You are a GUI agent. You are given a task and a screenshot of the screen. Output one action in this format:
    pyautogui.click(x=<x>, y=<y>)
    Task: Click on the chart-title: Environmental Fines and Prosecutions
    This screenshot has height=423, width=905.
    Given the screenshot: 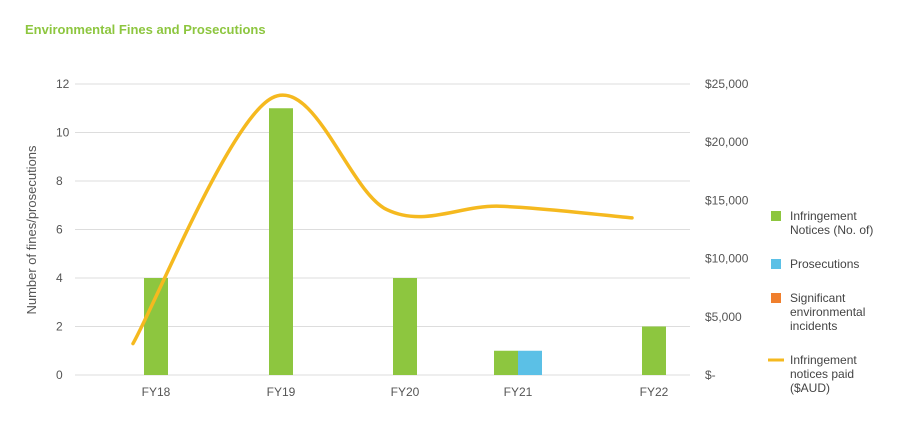 What is the action you would take?
    pyautogui.click(x=145, y=29)
    